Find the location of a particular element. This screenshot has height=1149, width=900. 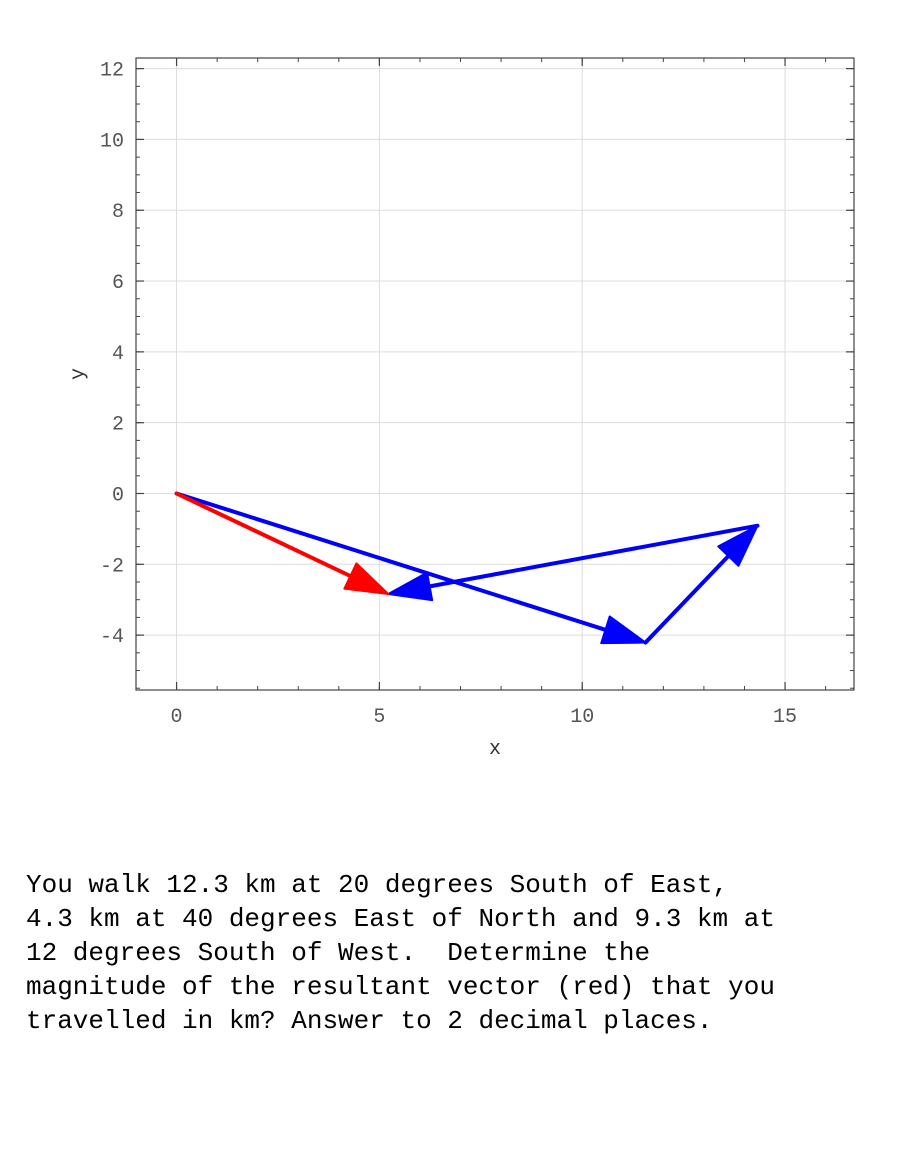

vectors is located at coordinates (467, 568).